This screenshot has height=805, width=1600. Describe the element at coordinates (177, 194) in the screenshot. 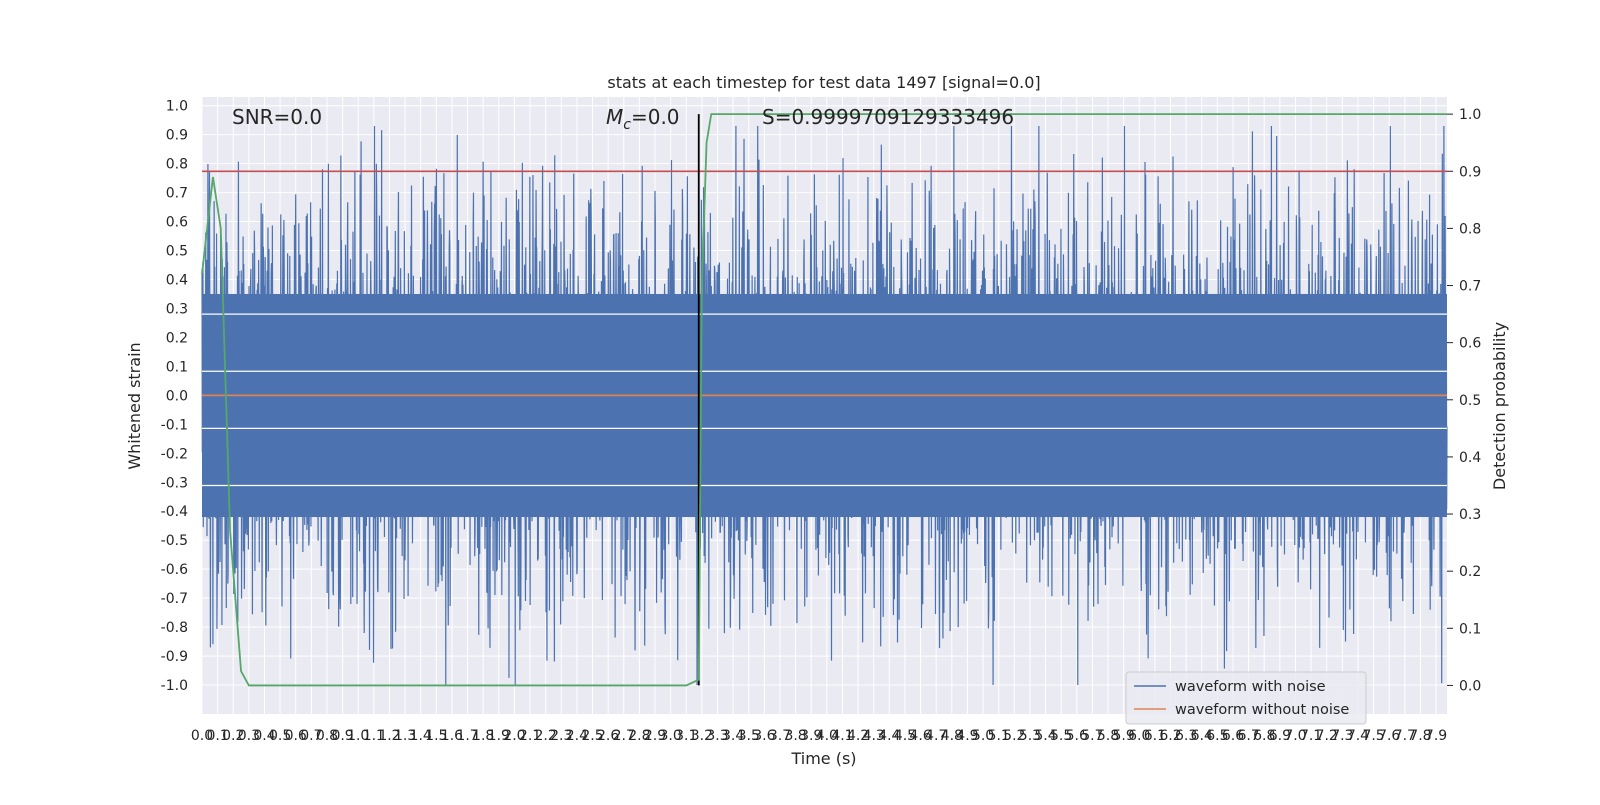

I see `y-tick-label: 0.7` at that location.